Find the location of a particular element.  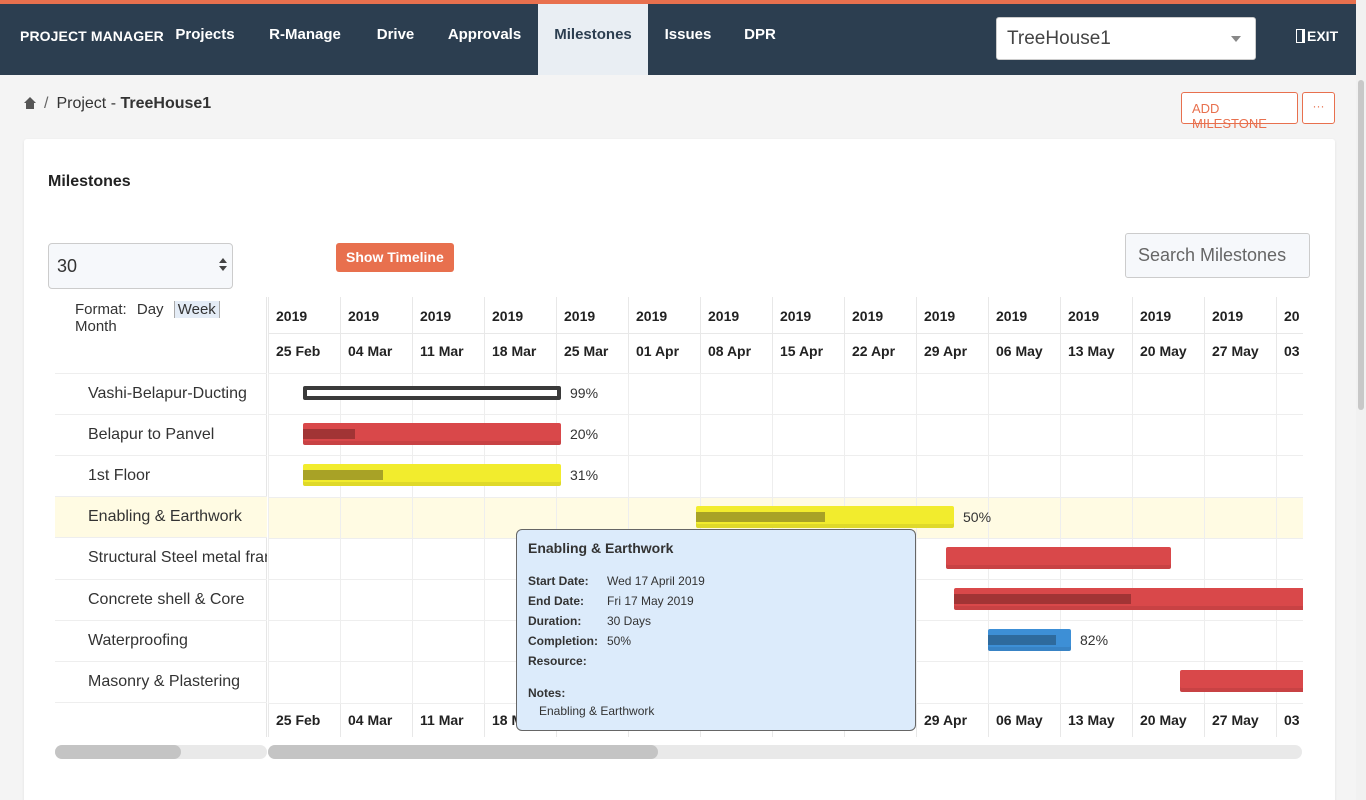

week-header: 18 Mar is located at coordinates (520, 353).